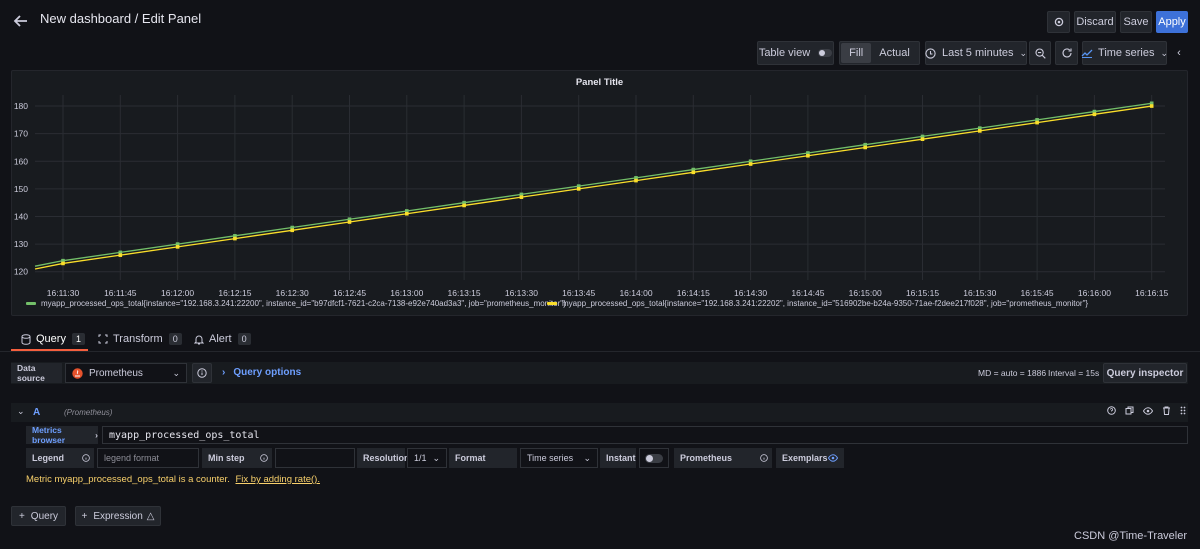 Image resolution: width=1200 pixels, height=549 pixels. I want to click on datasource-select: Prometheus ⌄, so click(126, 373).